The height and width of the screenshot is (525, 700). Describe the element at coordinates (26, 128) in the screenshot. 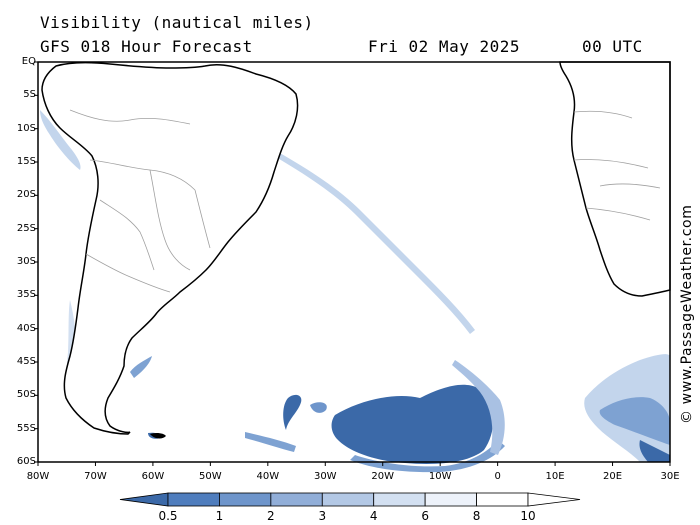

I see `lat-label: 10S` at that location.